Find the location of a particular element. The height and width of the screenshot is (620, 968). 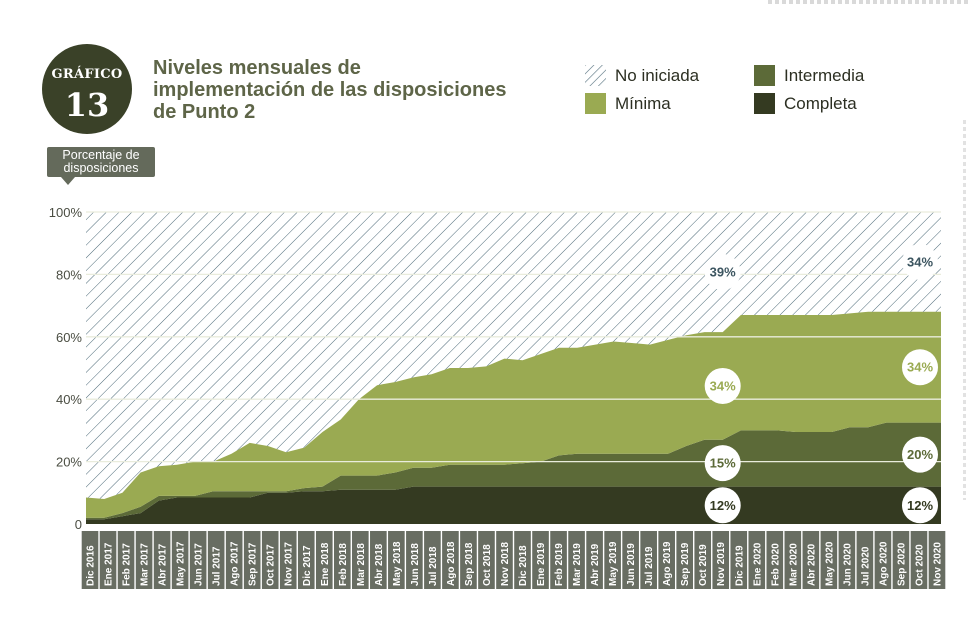

x-tick-label: Abr 2019 is located at coordinates (595, 564).